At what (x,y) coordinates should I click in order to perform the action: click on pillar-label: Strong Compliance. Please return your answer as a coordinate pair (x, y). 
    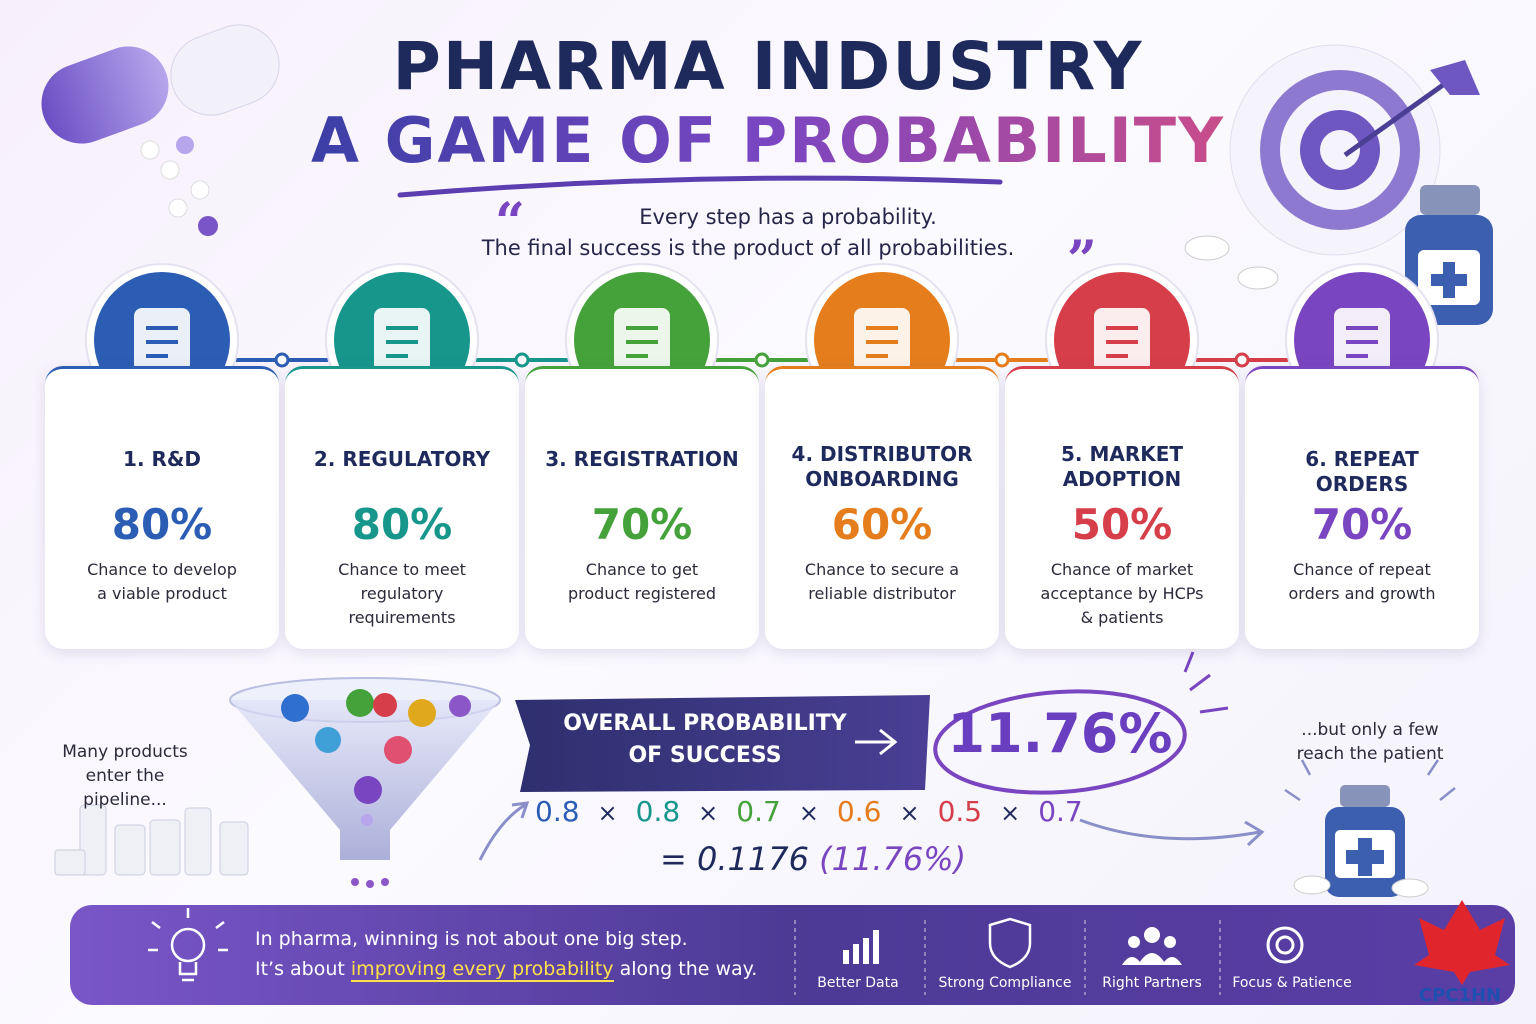
    Looking at the image, I should click on (1005, 983).